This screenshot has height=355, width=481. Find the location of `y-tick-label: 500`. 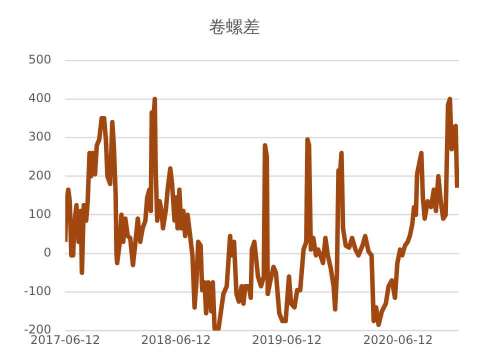

y-tick-label: 500 is located at coordinates (40, 59).